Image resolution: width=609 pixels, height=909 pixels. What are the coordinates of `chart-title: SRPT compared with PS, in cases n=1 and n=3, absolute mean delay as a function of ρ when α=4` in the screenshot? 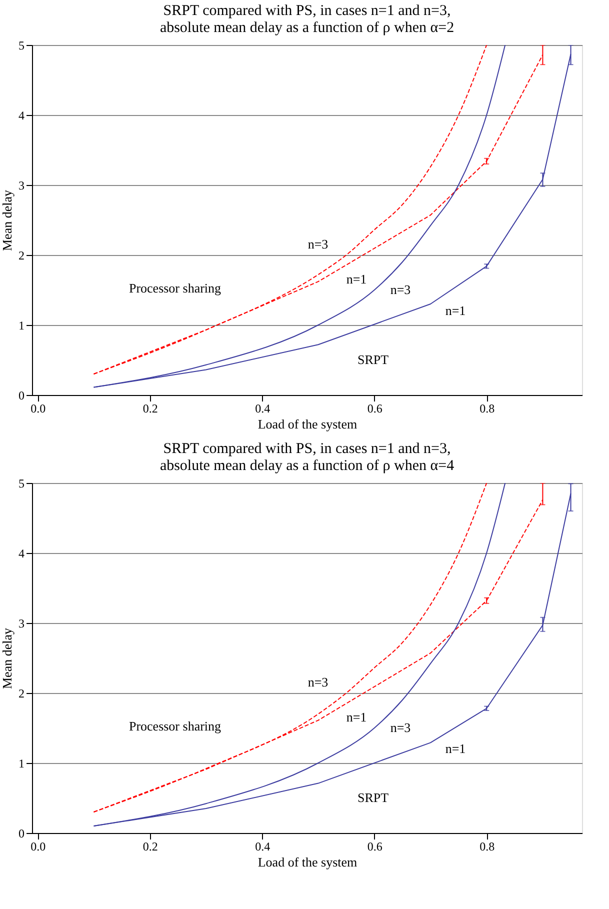 It's located at (307, 457).